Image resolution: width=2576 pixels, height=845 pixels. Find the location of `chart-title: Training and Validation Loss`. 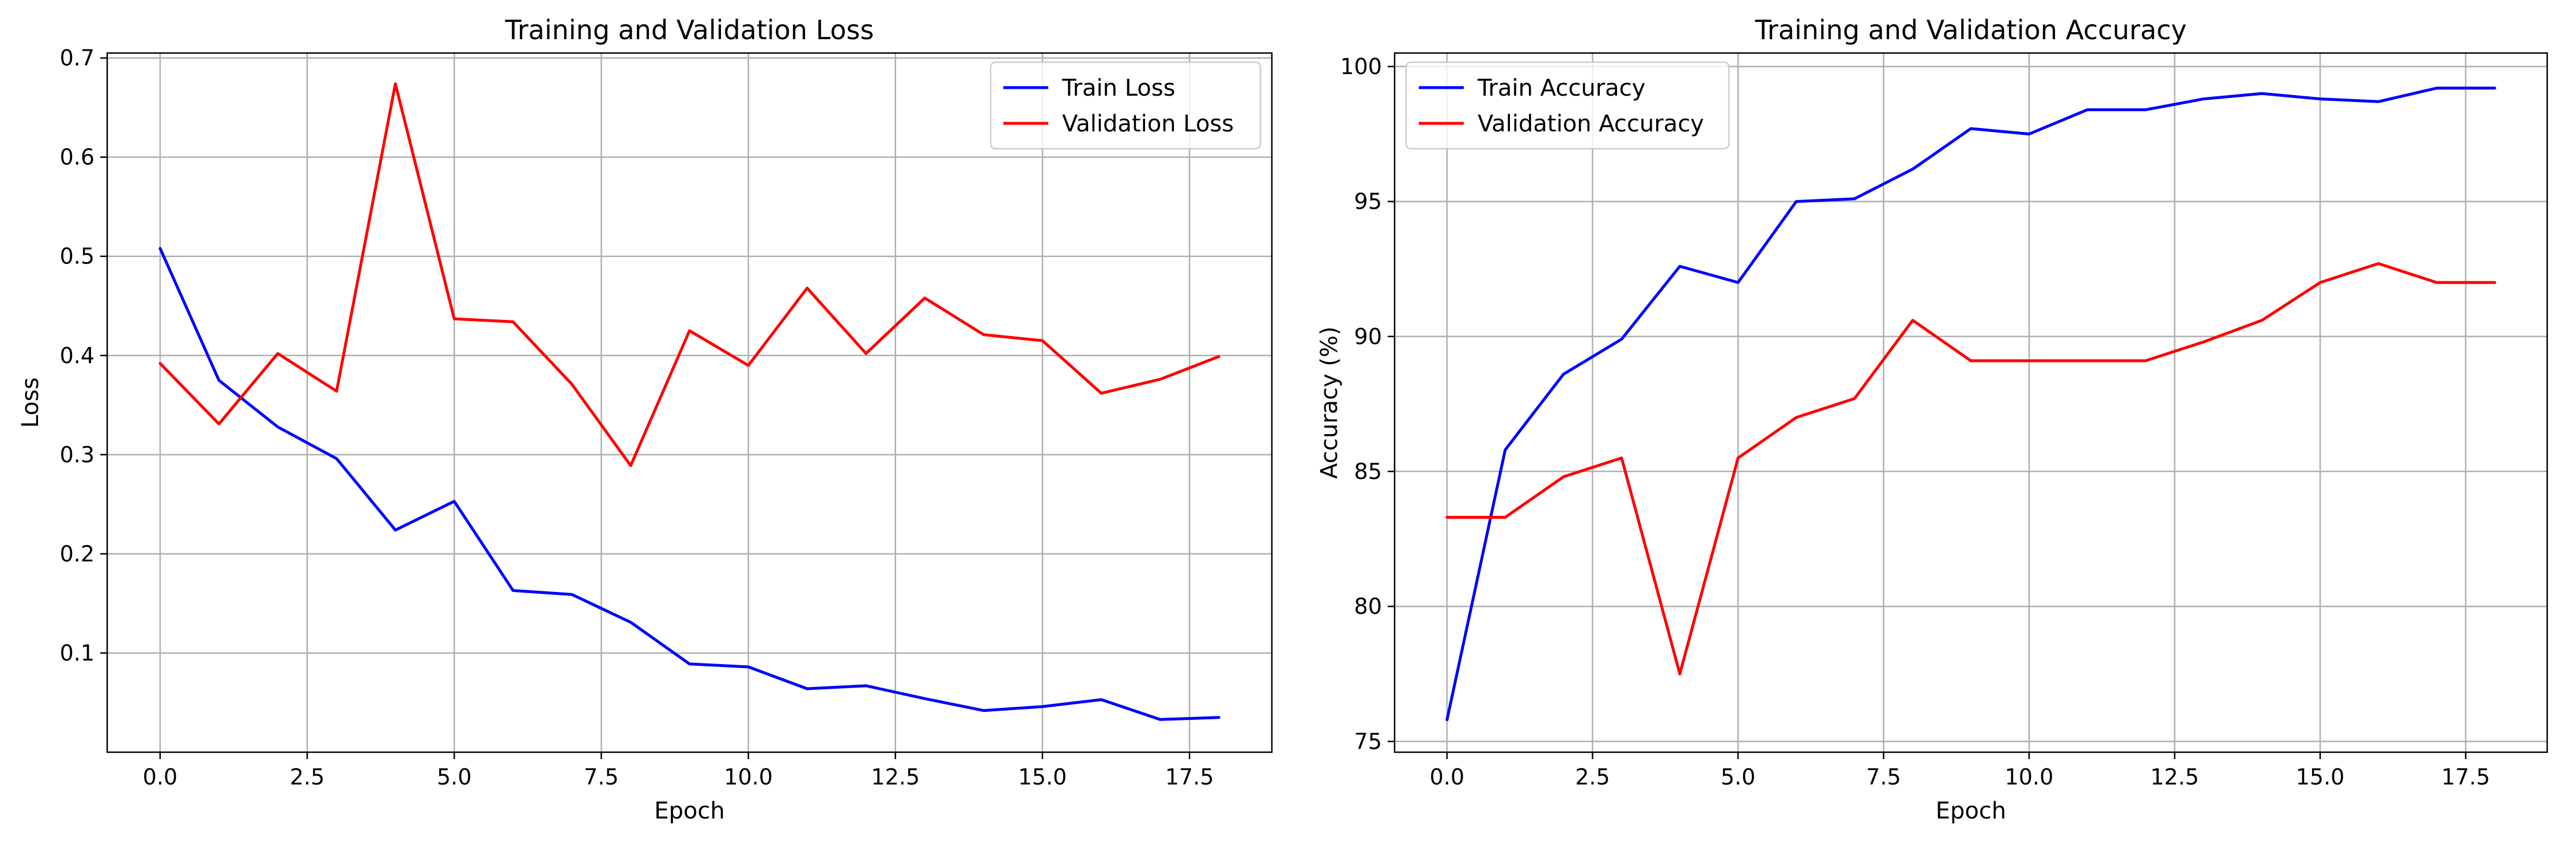

chart-title: Training and Validation Loss is located at coordinates (689, 30).